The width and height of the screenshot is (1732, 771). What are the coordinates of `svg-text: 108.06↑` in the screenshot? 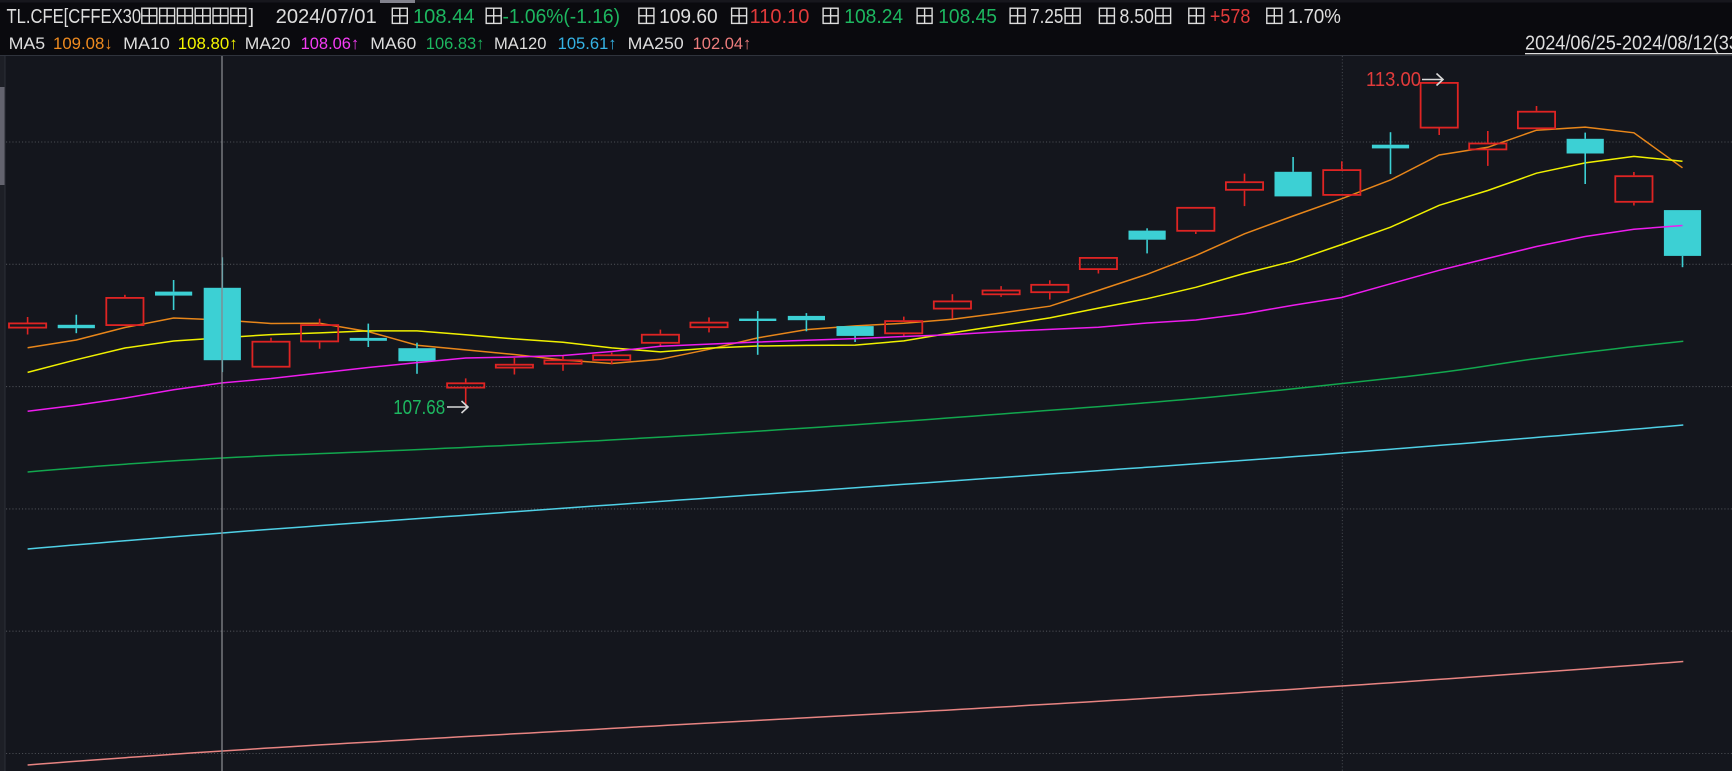 It's located at (330, 43).